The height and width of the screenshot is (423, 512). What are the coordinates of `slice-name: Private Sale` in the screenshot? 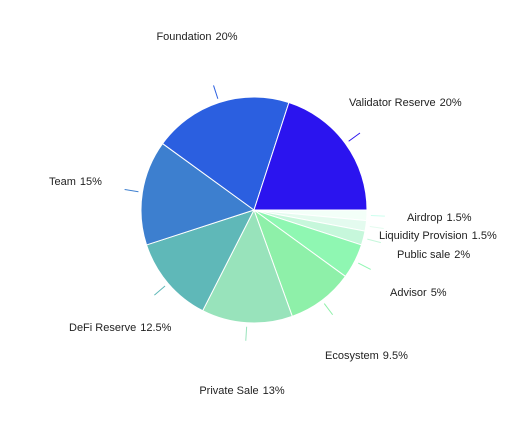 It's located at (228, 391).